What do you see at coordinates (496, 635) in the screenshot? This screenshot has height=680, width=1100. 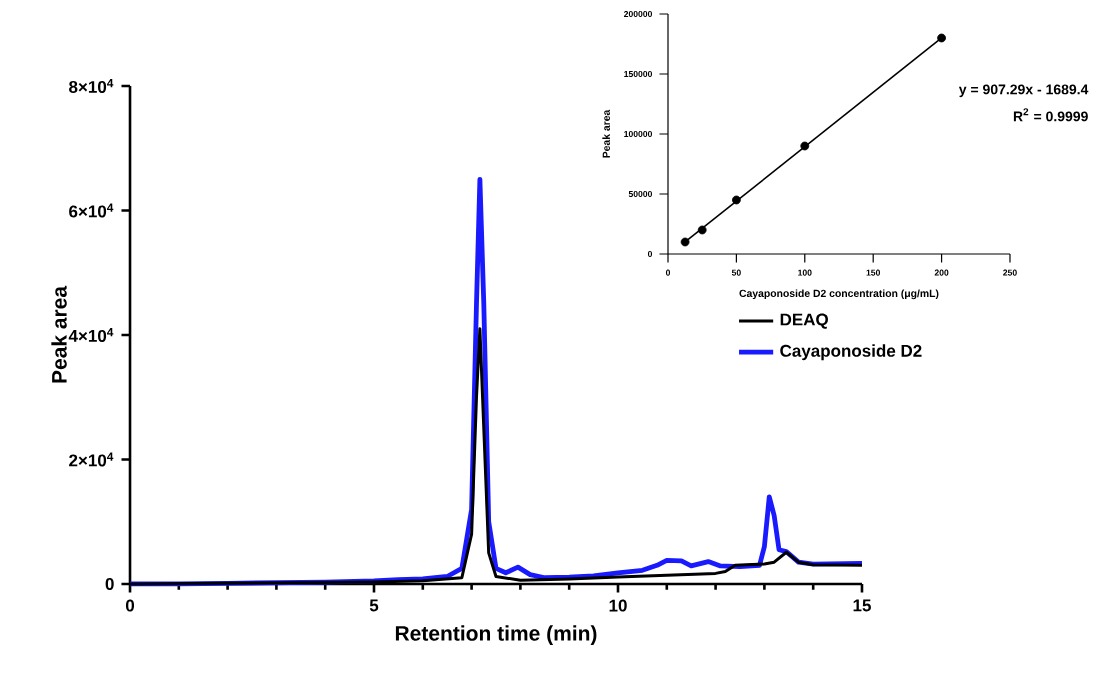 I see `x-axis-title: Retention time (min)` at bounding box center [496, 635].